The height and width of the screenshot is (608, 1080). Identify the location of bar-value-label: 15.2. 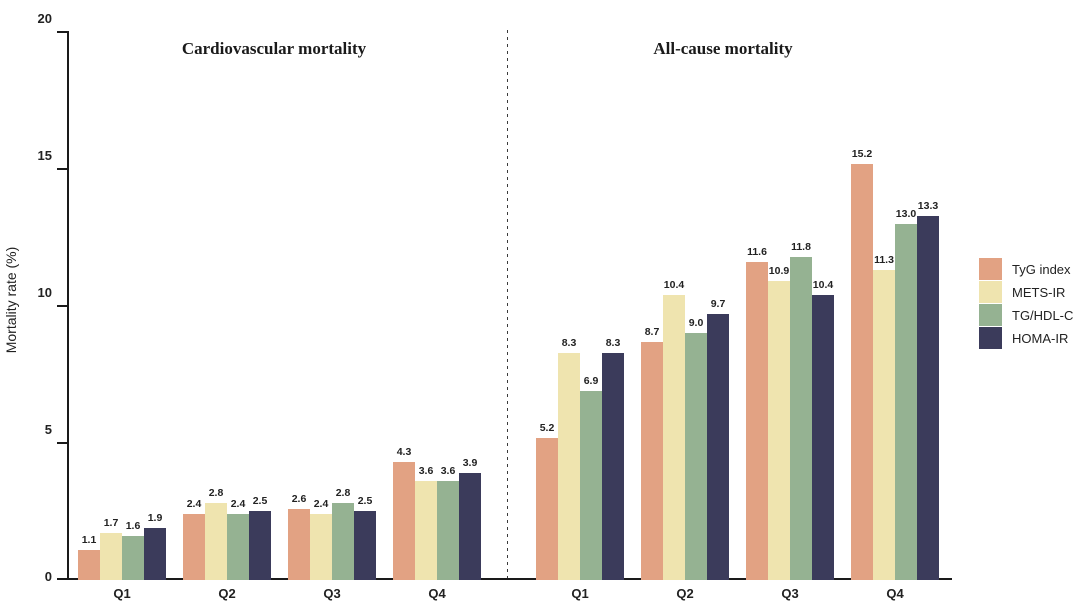
(862, 154).